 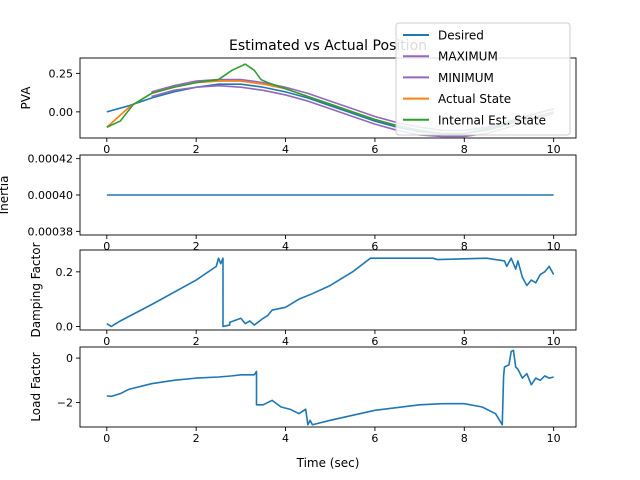 What do you see at coordinates (36, 386) in the screenshot?
I see `y-axis-label: Load Factor` at bounding box center [36, 386].